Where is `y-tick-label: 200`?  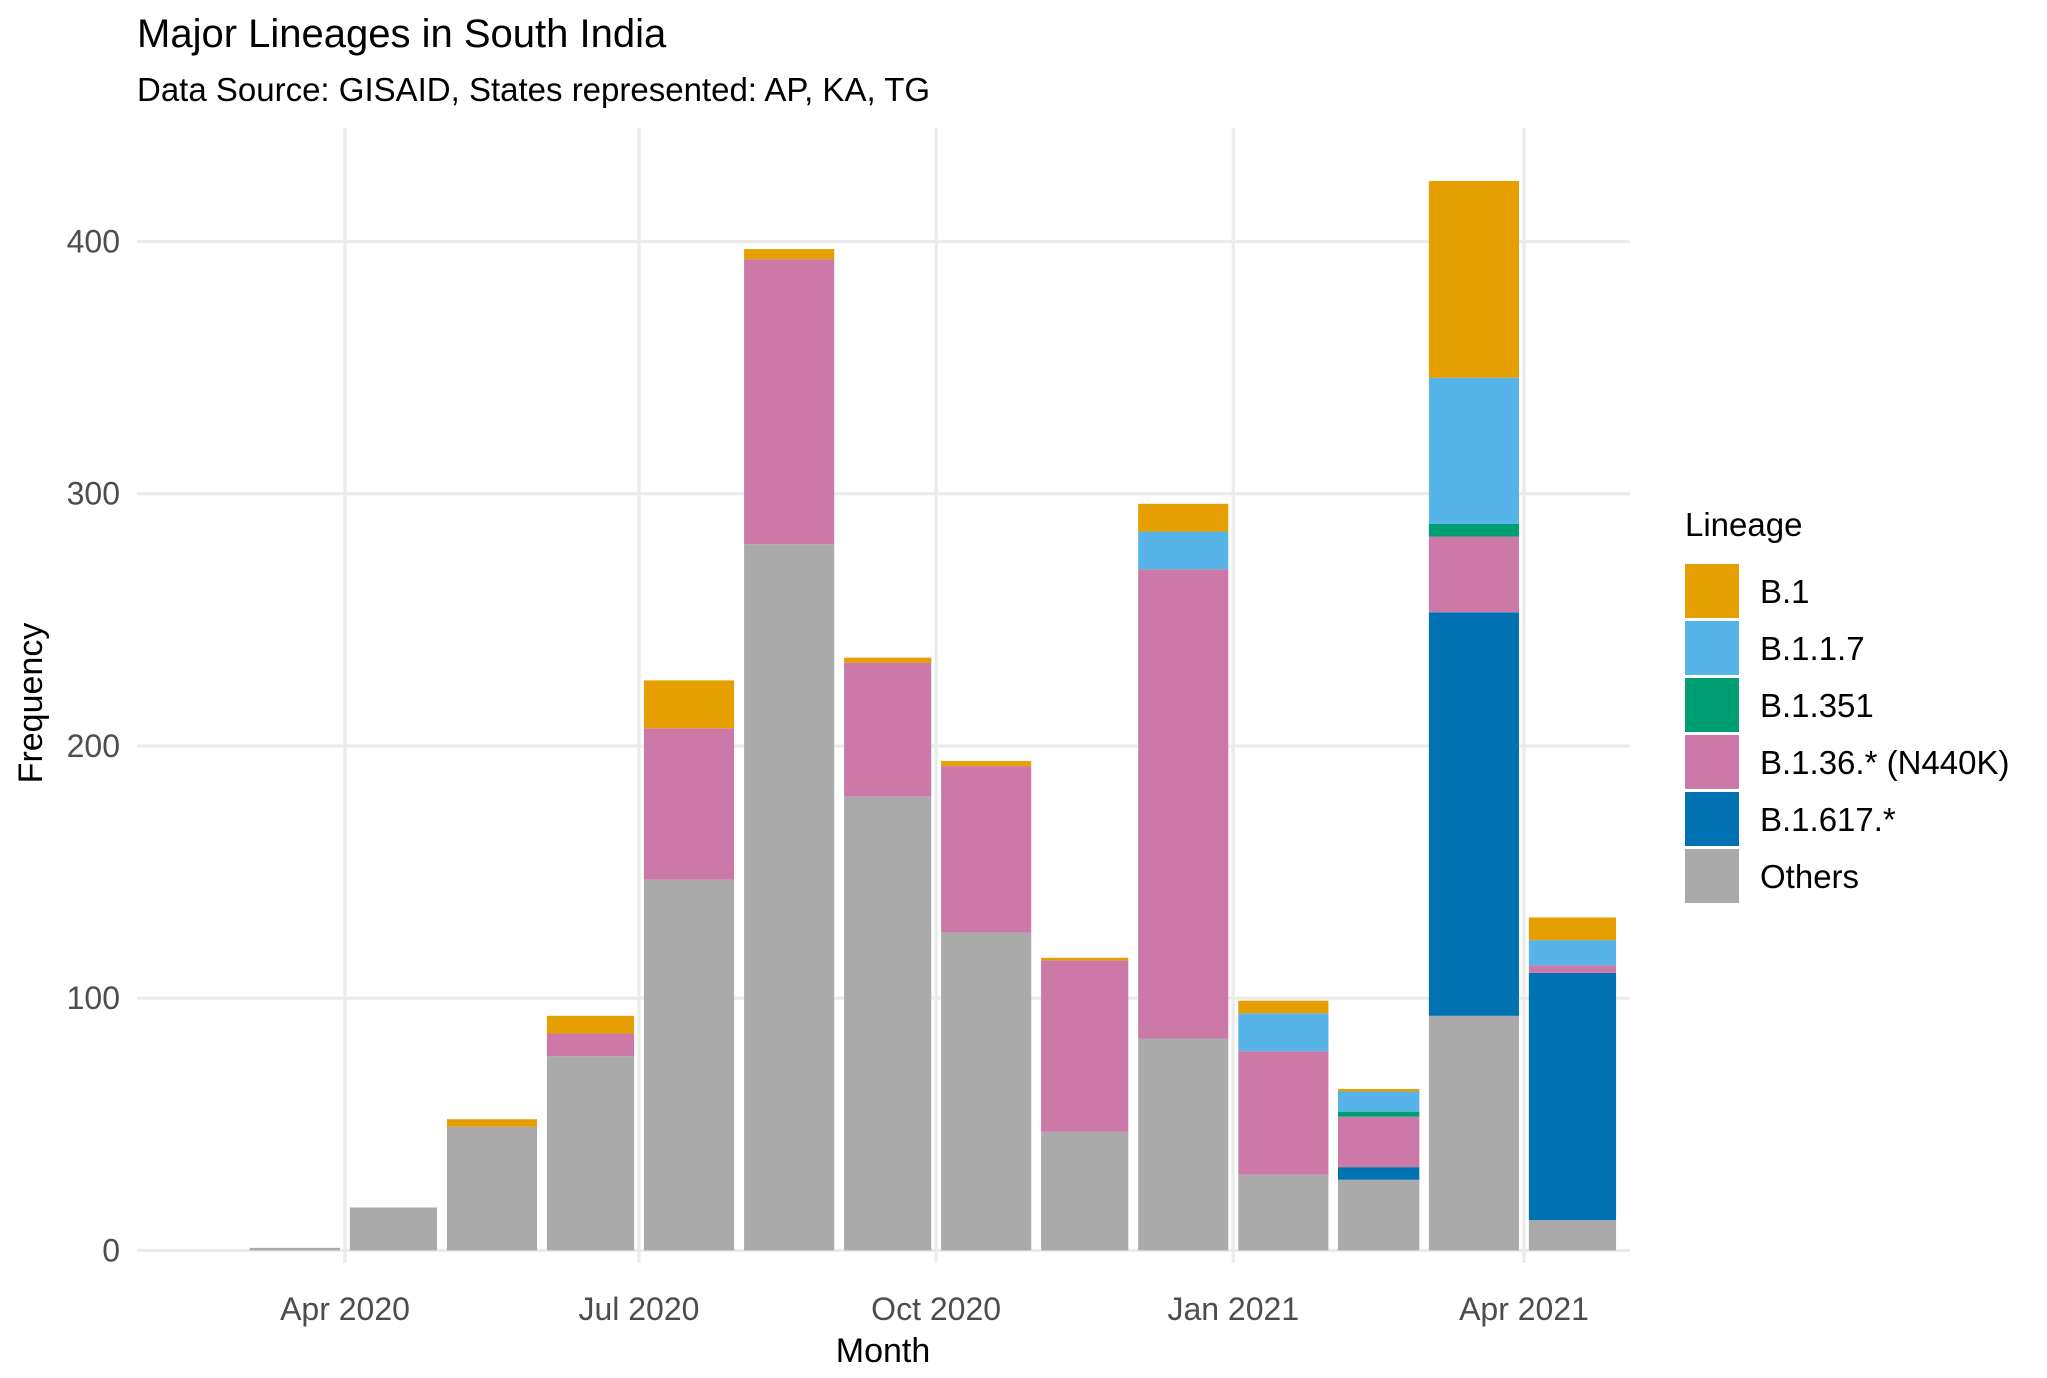 y-tick-label: 200 is located at coordinates (93, 746).